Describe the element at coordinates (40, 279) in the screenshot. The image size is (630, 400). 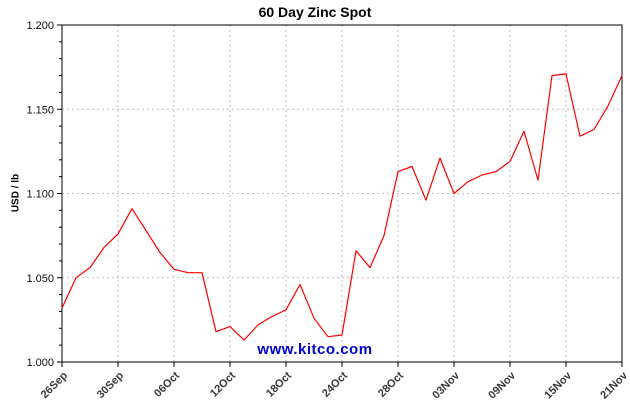
I see `y-tick-label: 1.050` at that location.